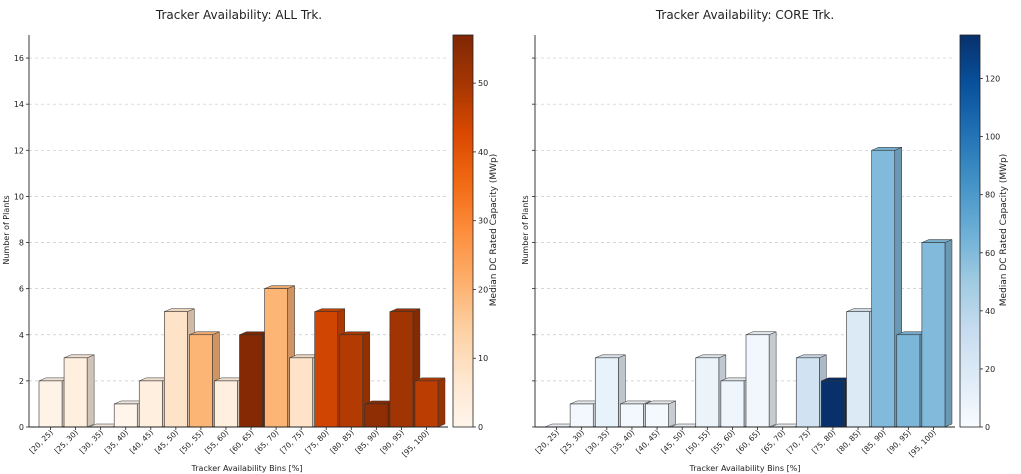 The height and width of the screenshot is (474, 1021). I want to click on colorbar-tick-label: 120, so click(992, 79).